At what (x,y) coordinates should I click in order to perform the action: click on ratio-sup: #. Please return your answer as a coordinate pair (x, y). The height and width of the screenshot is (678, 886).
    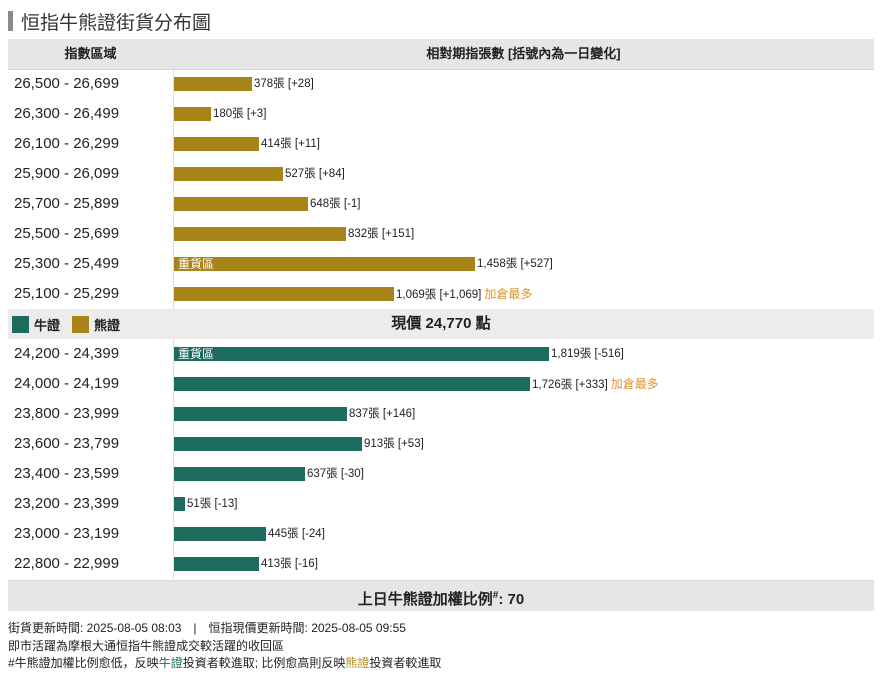
    Looking at the image, I should click on (495, 595).